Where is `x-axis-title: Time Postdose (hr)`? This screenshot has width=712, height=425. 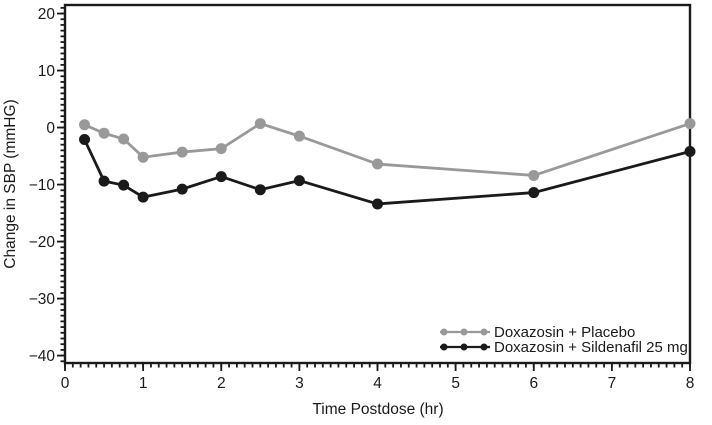
x-axis-title: Time Postdose (hr) is located at coordinates (377, 409).